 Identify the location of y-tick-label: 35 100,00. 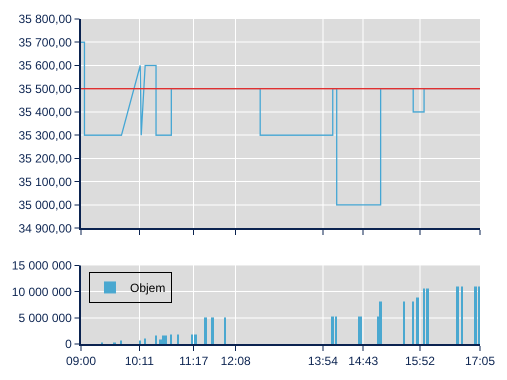
(45, 181).